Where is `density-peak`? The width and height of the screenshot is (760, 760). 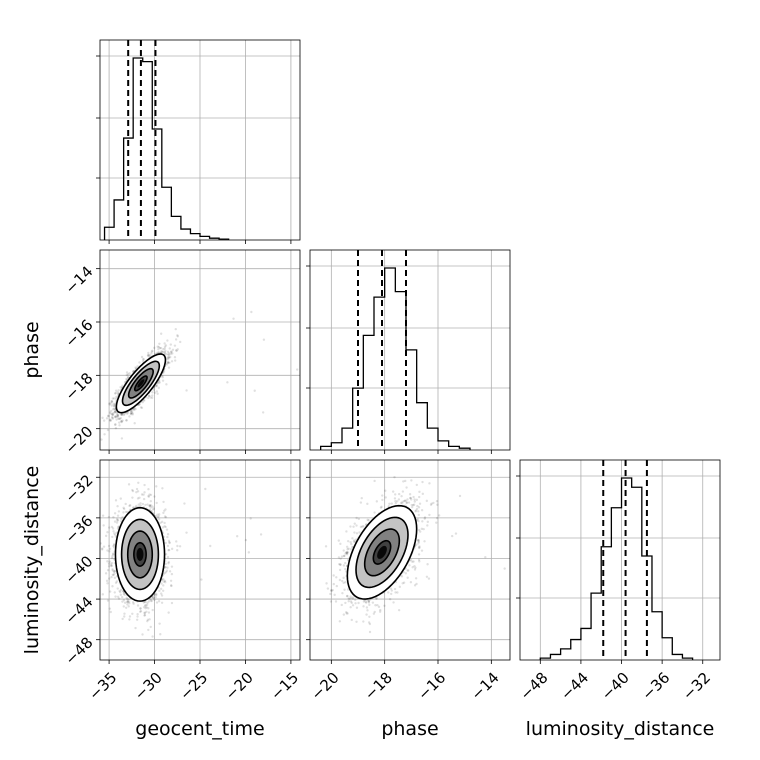 density-peak is located at coordinates (140, 554).